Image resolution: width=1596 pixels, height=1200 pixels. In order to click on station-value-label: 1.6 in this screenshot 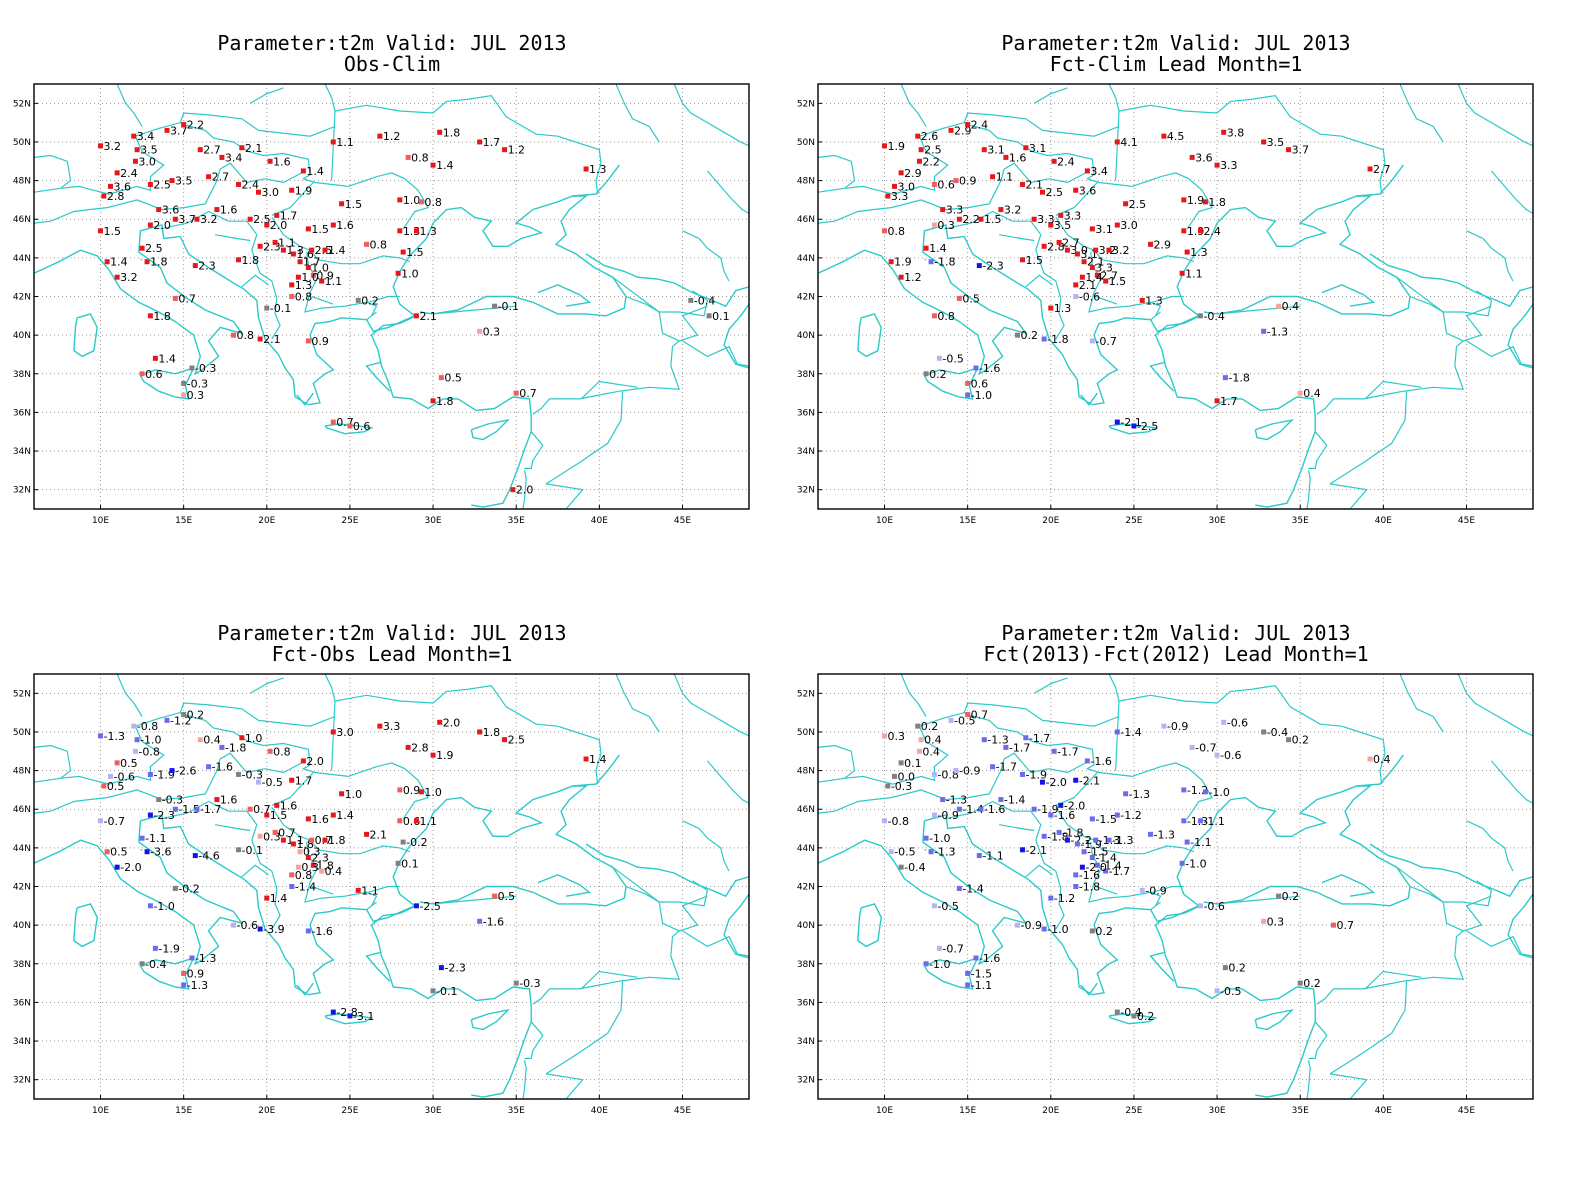, I will do `click(282, 161)`.